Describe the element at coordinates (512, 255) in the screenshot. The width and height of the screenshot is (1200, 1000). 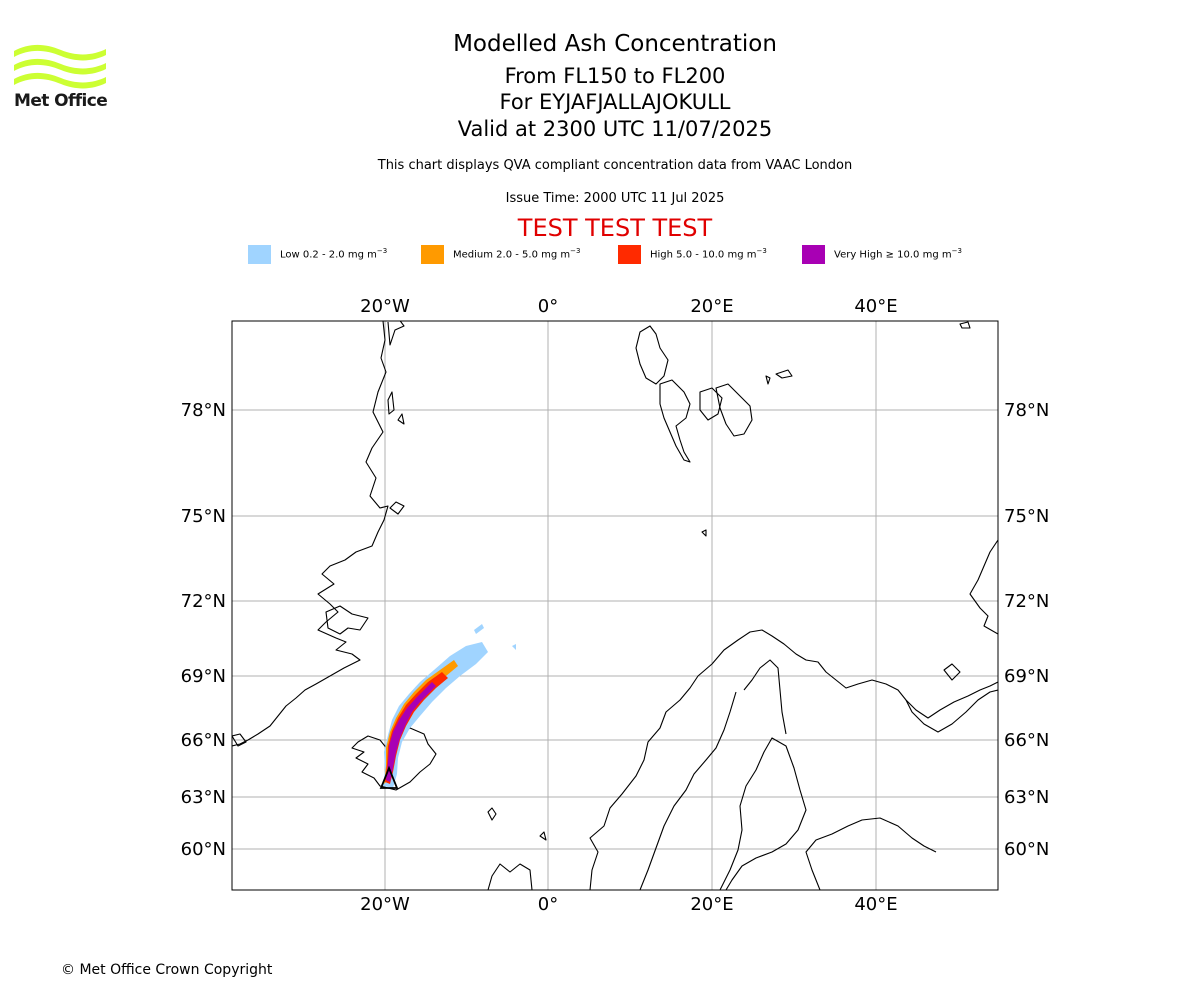
I see `legend-label-medium: Medium 2.0 - 5.0 mg m` at that location.